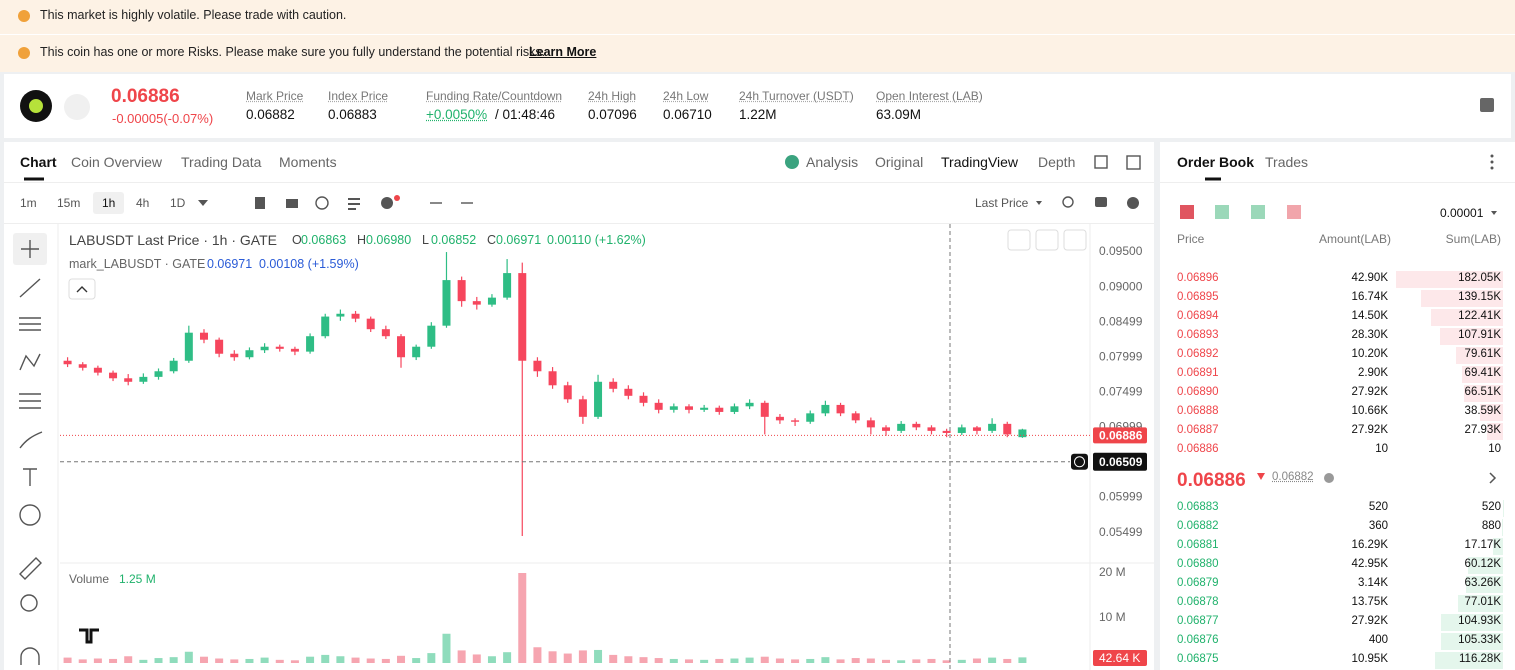 The image size is (1515, 670). What do you see at coordinates (758, 114) in the screenshot?
I see `stat-value: 1.22M` at bounding box center [758, 114].